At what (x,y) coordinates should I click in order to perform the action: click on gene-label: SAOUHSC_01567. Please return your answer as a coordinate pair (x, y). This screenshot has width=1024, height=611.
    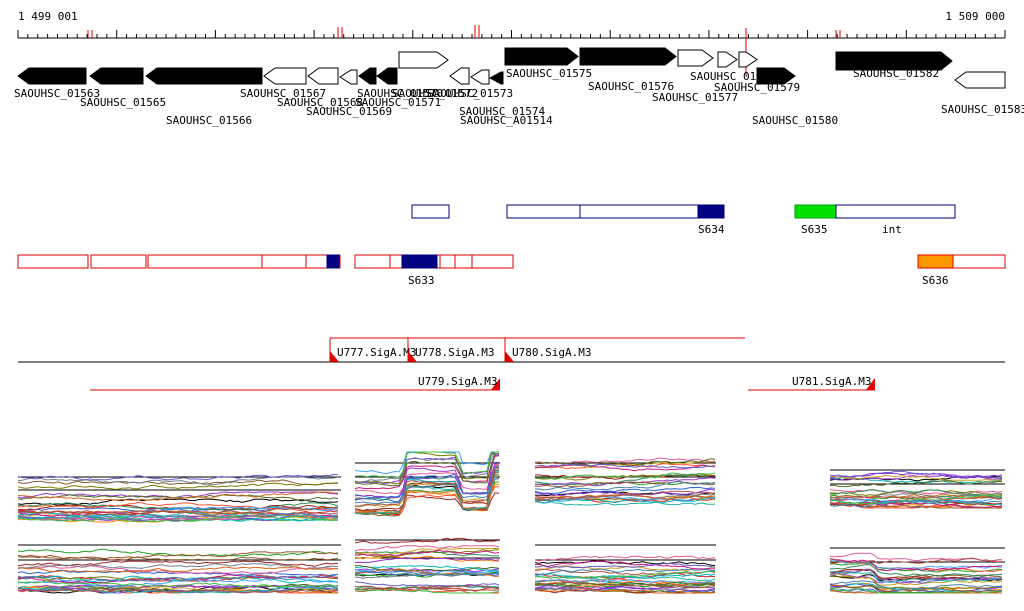
    Looking at the image, I should click on (283, 93).